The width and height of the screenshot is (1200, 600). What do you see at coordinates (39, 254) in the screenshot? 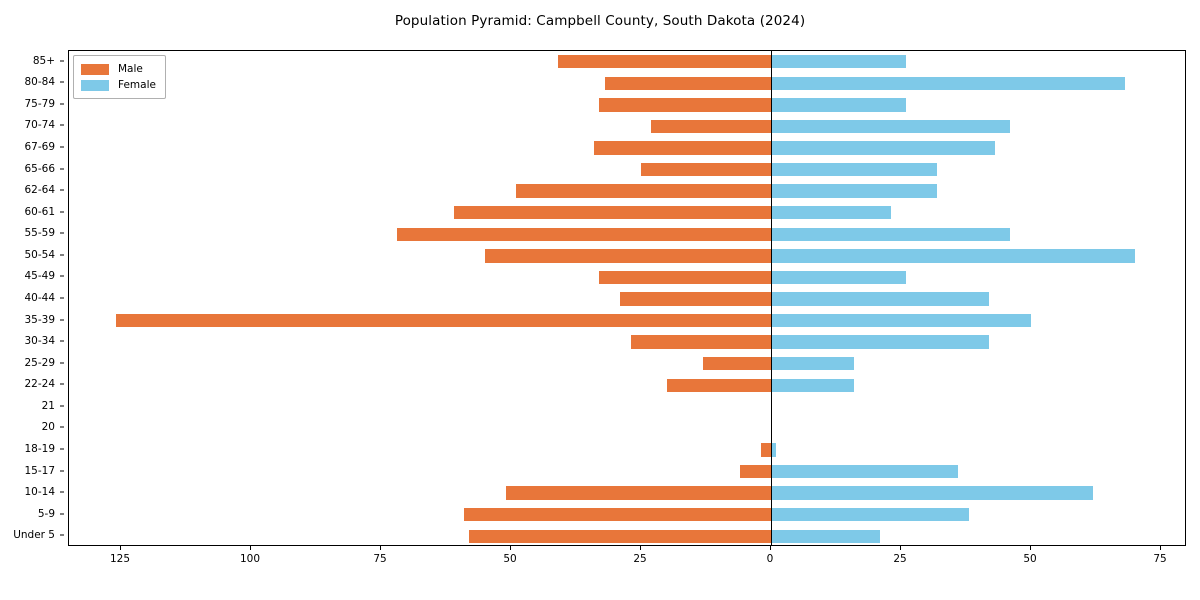
I see `y-tick-label-50-54: 50-54` at bounding box center [39, 254].